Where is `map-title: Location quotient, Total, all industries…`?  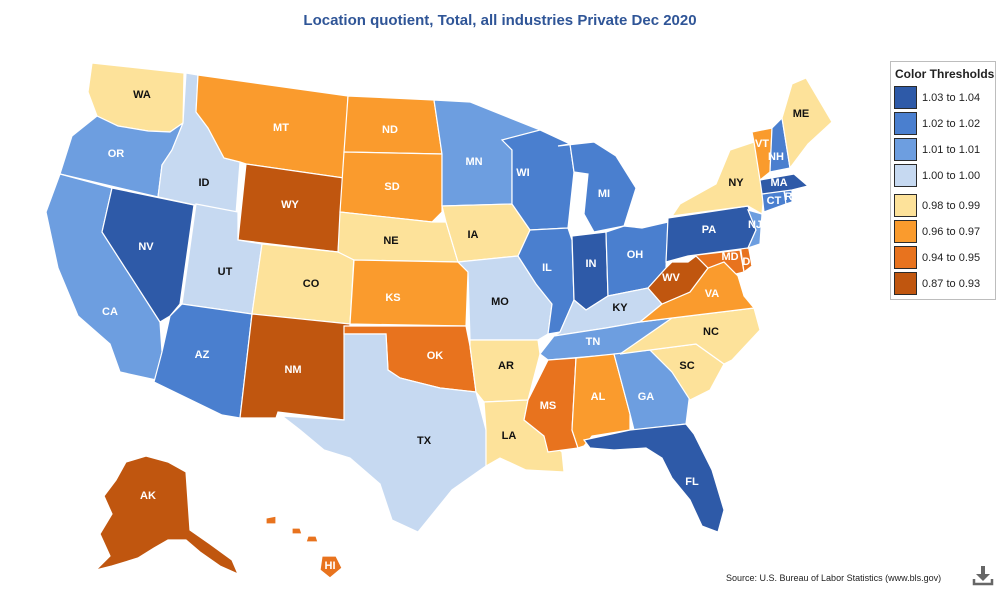
map-title: Location quotient, Total, all industries… is located at coordinates (500, 20).